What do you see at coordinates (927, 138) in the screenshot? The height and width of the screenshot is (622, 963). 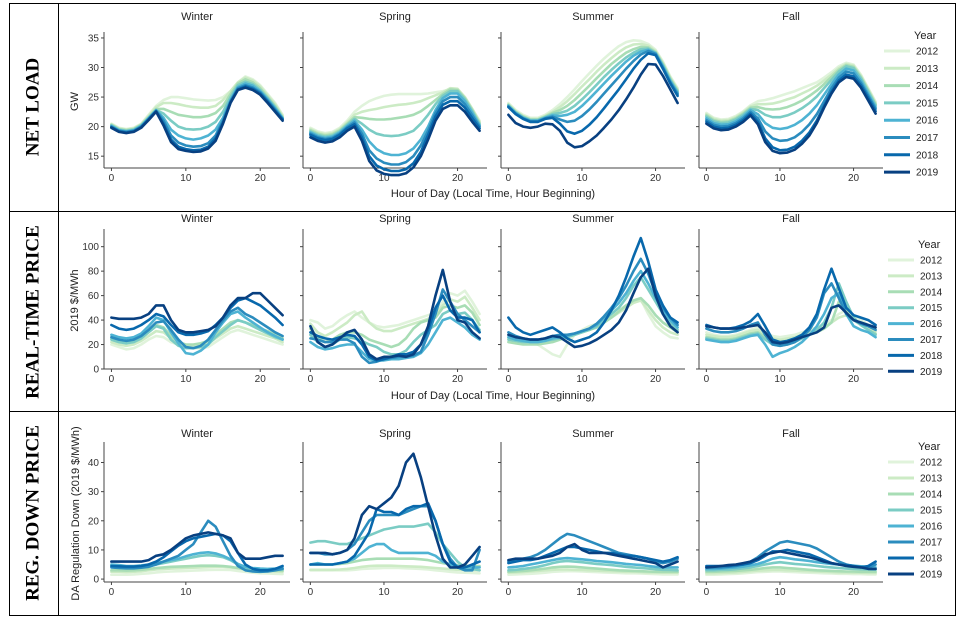 I see `legend-label: 2017` at bounding box center [927, 138].